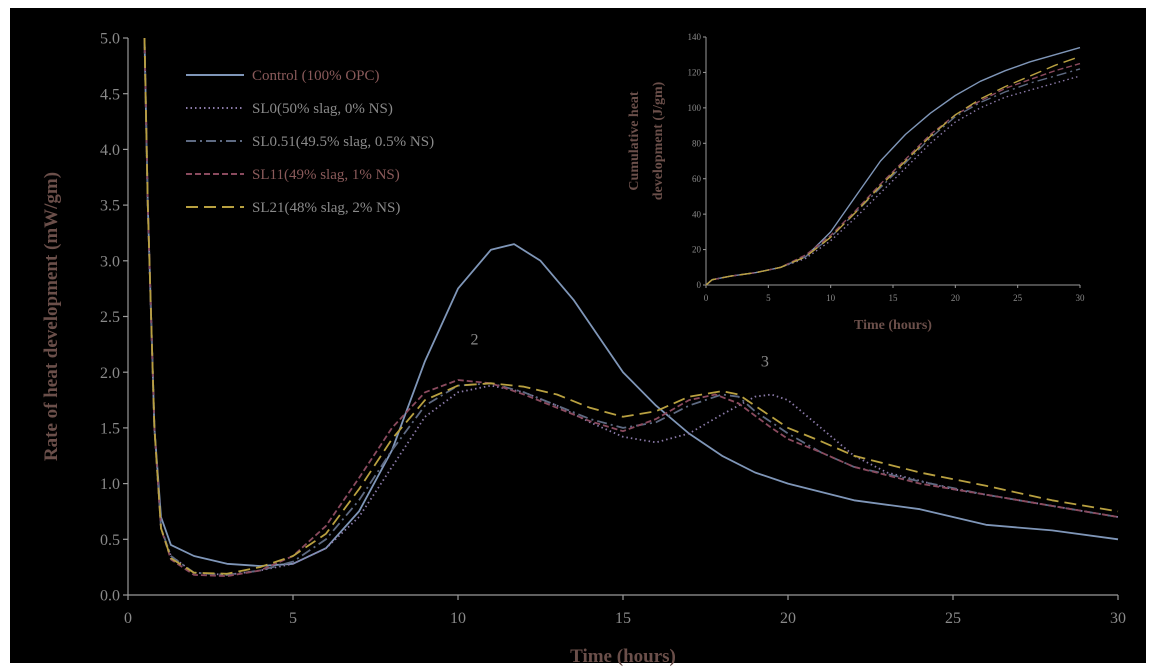  Describe the element at coordinates (699, 285) in the screenshot. I see `y-tick-label: 0` at that location.